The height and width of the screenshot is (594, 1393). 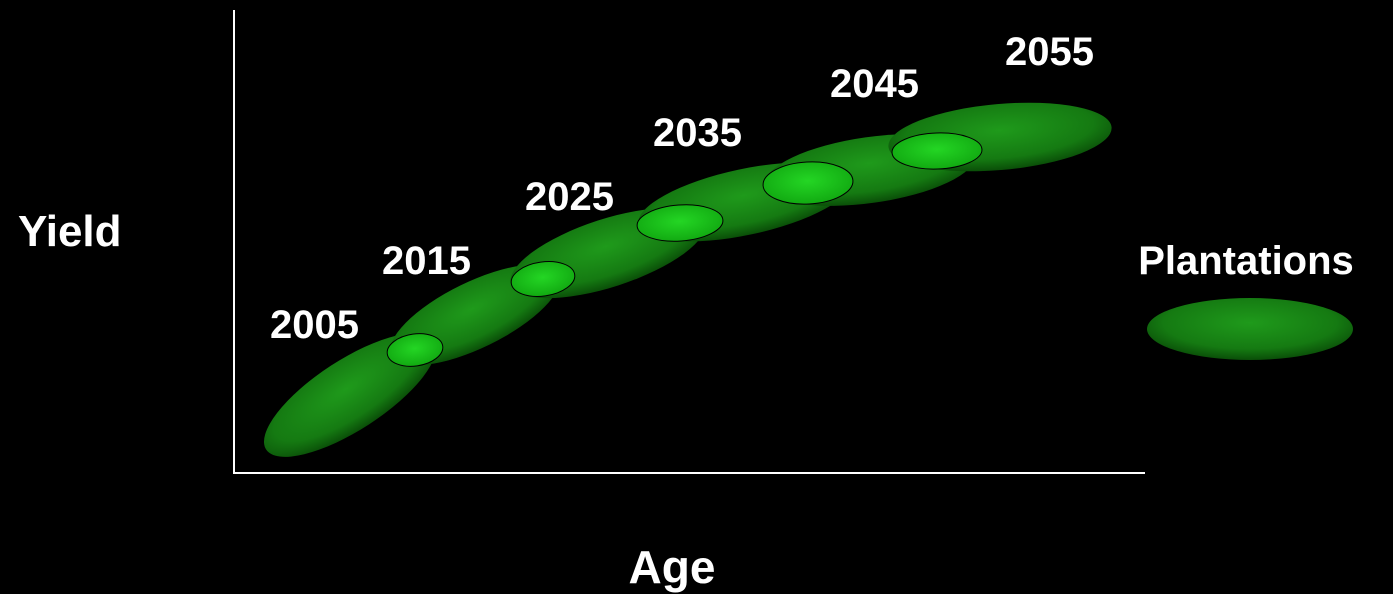 What do you see at coordinates (350, 395) in the screenshot?
I see `plantation-ellipse-2005` at bounding box center [350, 395].